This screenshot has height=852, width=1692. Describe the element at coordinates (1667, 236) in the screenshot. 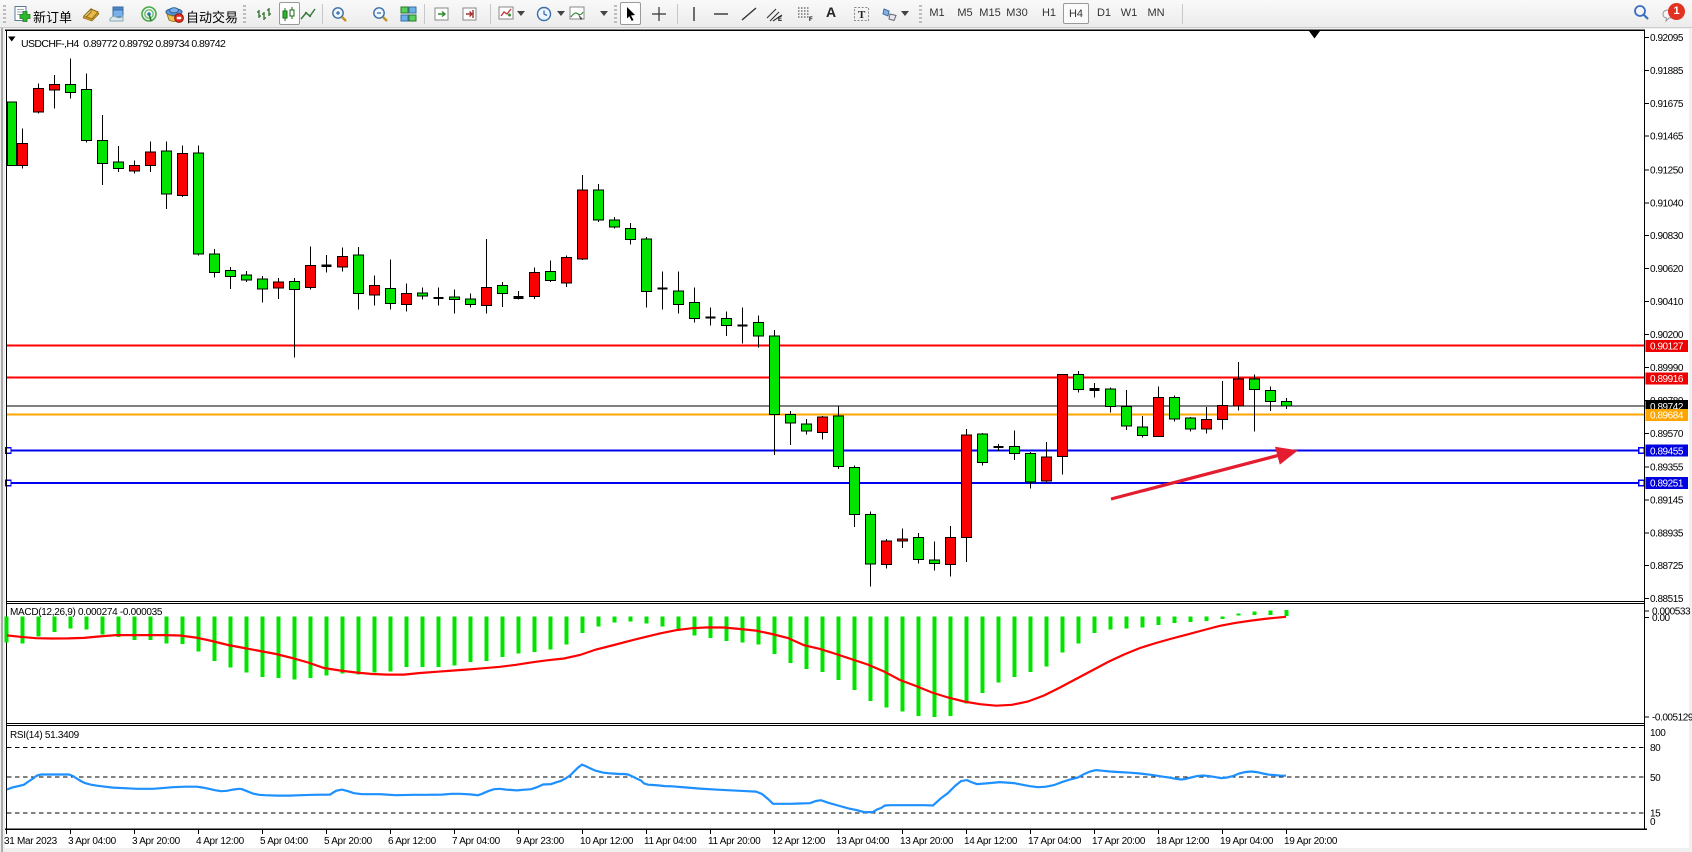

I see `svg-text: 0.90830` at that location.